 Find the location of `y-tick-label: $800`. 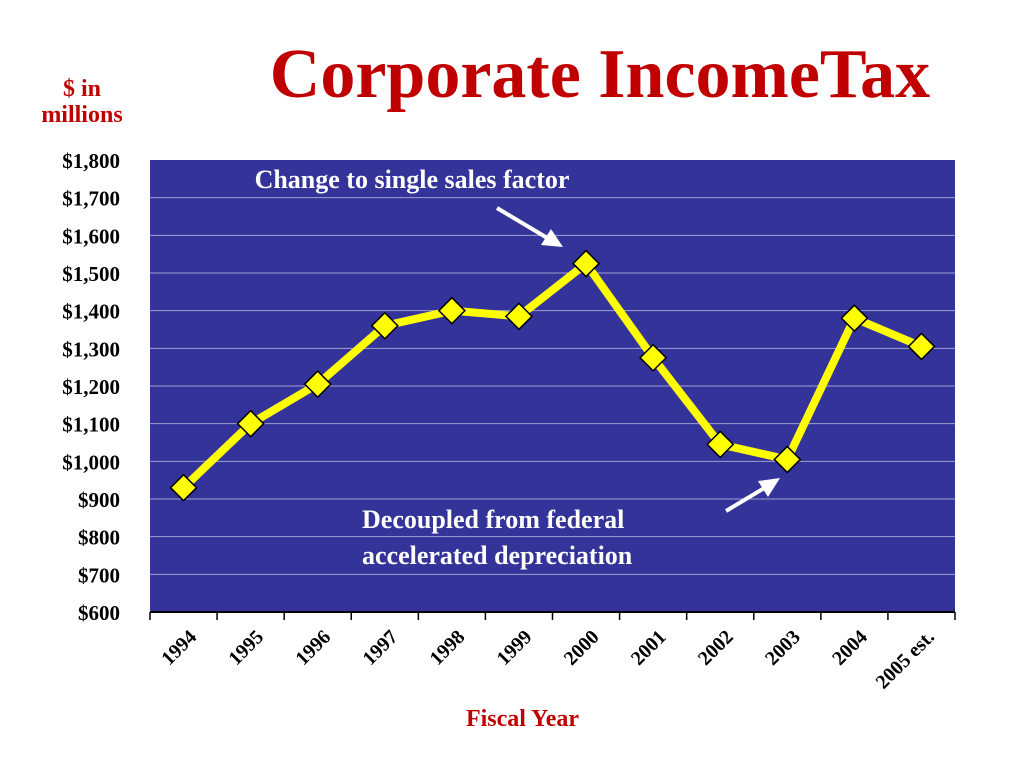

y-tick-label: $800 is located at coordinates (99, 538).